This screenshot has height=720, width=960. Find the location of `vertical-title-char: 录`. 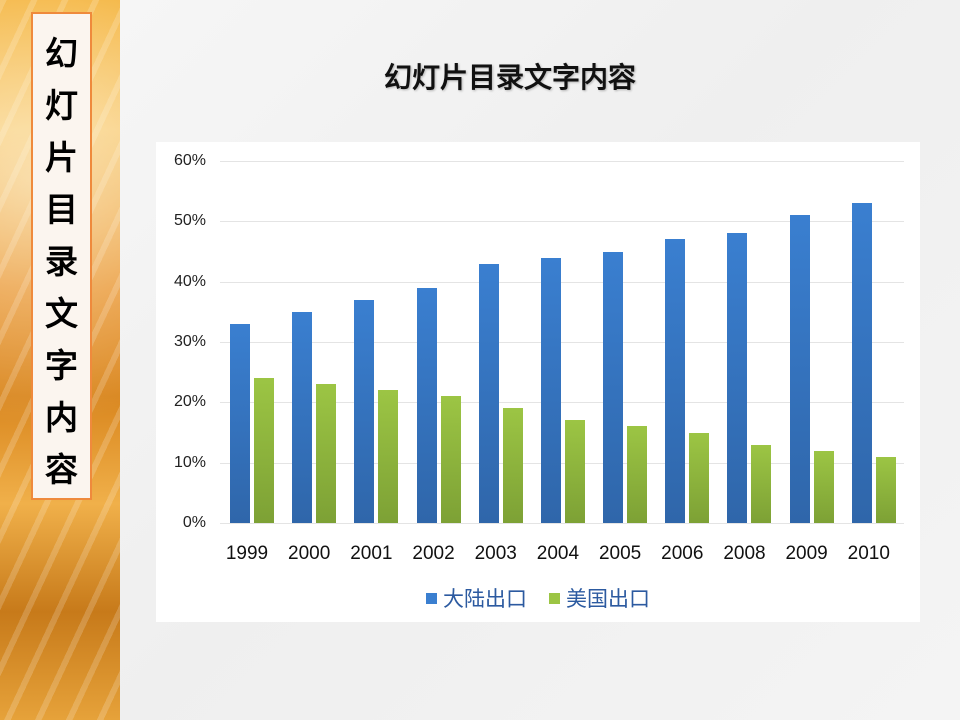

vertical-title-char: 录 is located at coordinates (61, 261).